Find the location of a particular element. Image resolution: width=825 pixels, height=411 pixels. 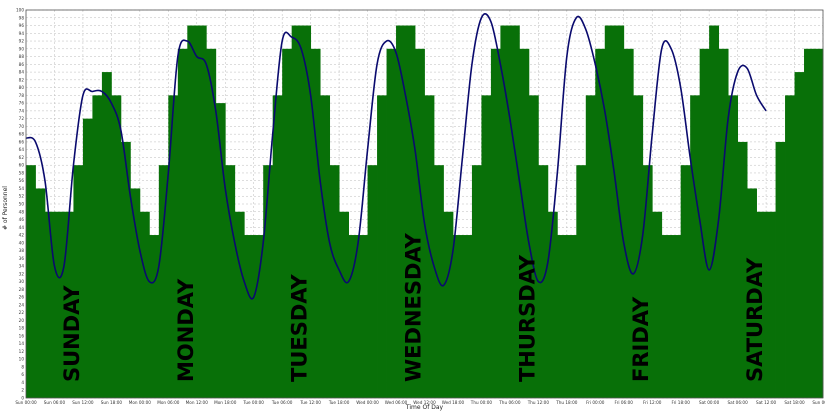

y-tick-label: 14 is located at coordinates (22, 343).